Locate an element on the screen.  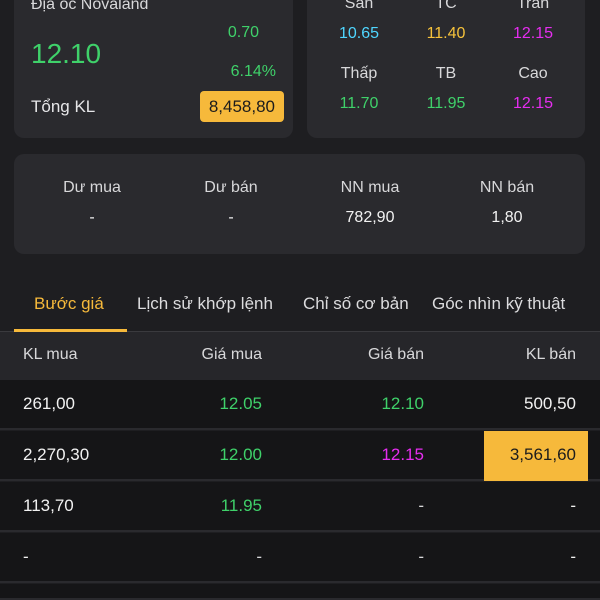
foreign-buy-label: NN mua is located at coordinates (370, 187).